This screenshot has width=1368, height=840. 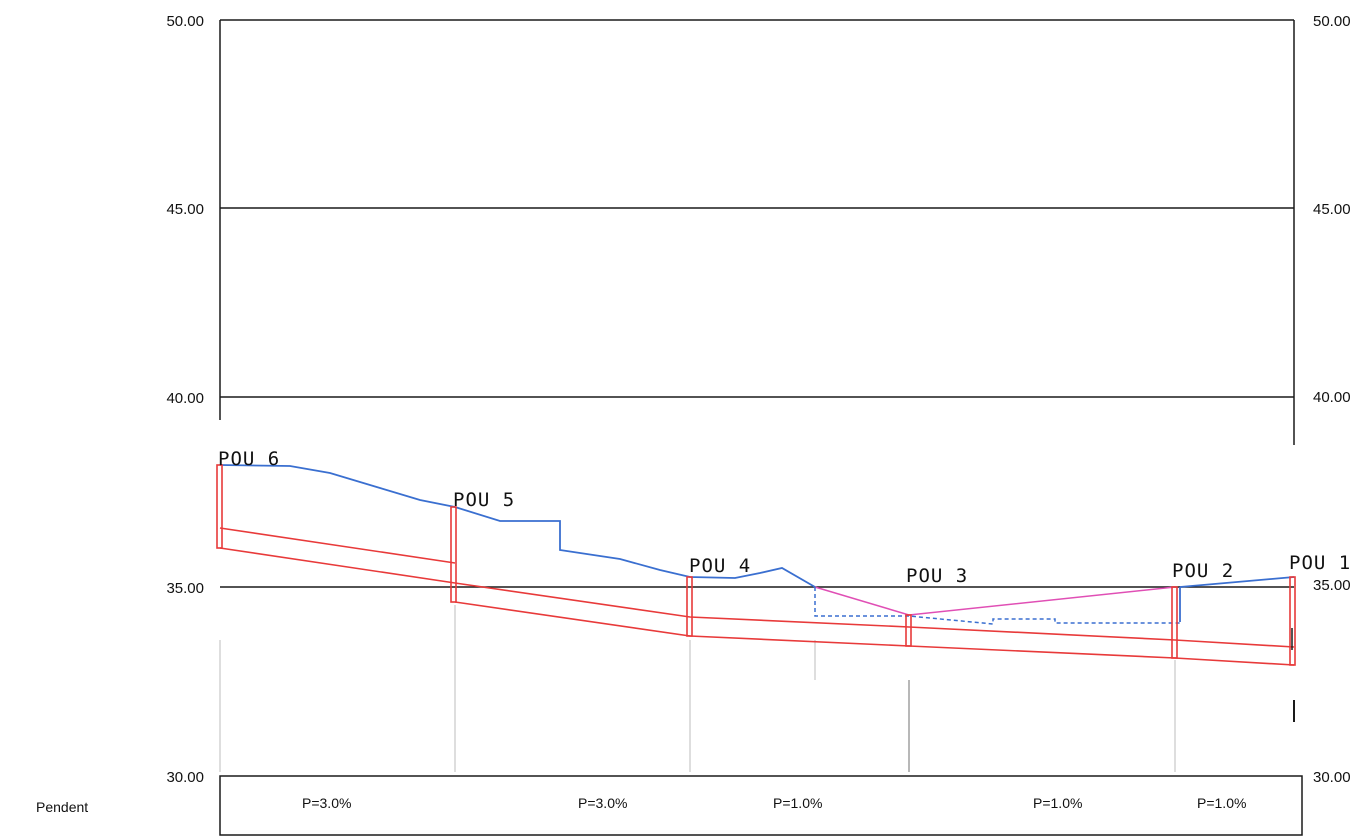 I want to click on left-tick-label: 35.00, so click(x=185, y=588).